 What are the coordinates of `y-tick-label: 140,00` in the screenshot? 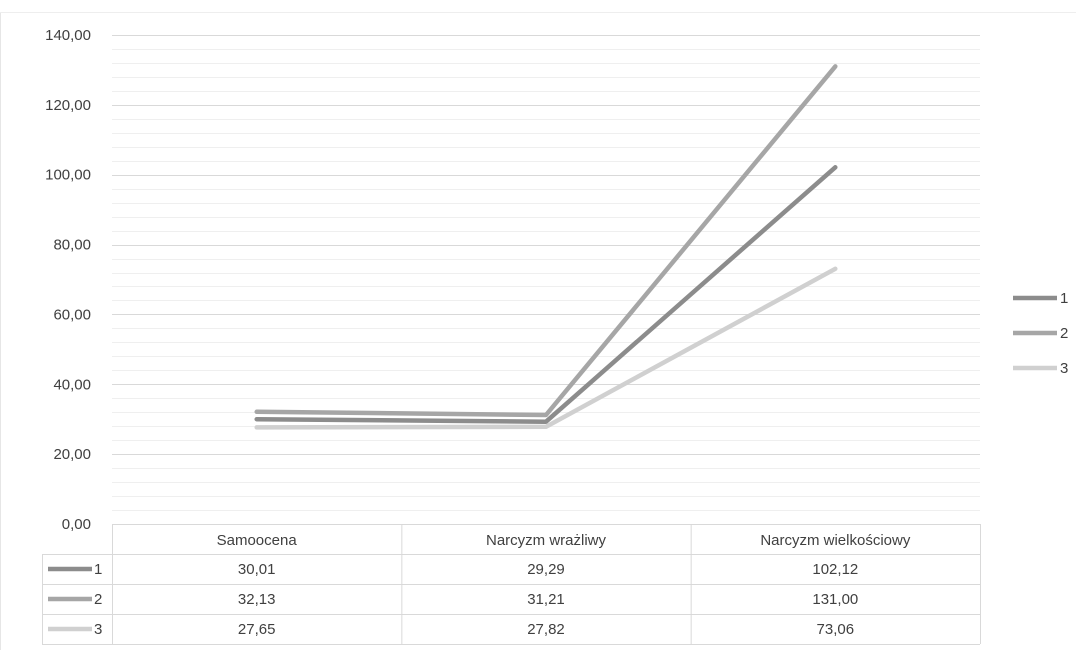 It's located at (68, 35).